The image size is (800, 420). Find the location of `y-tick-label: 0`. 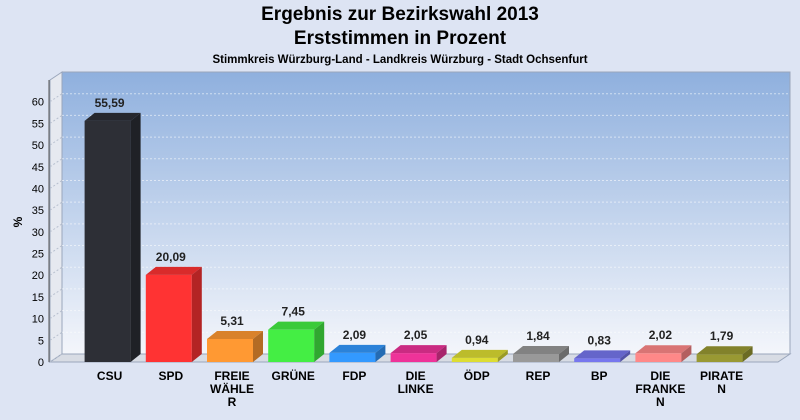

y-tick-label: 0 is located at coordinates (41, 363).